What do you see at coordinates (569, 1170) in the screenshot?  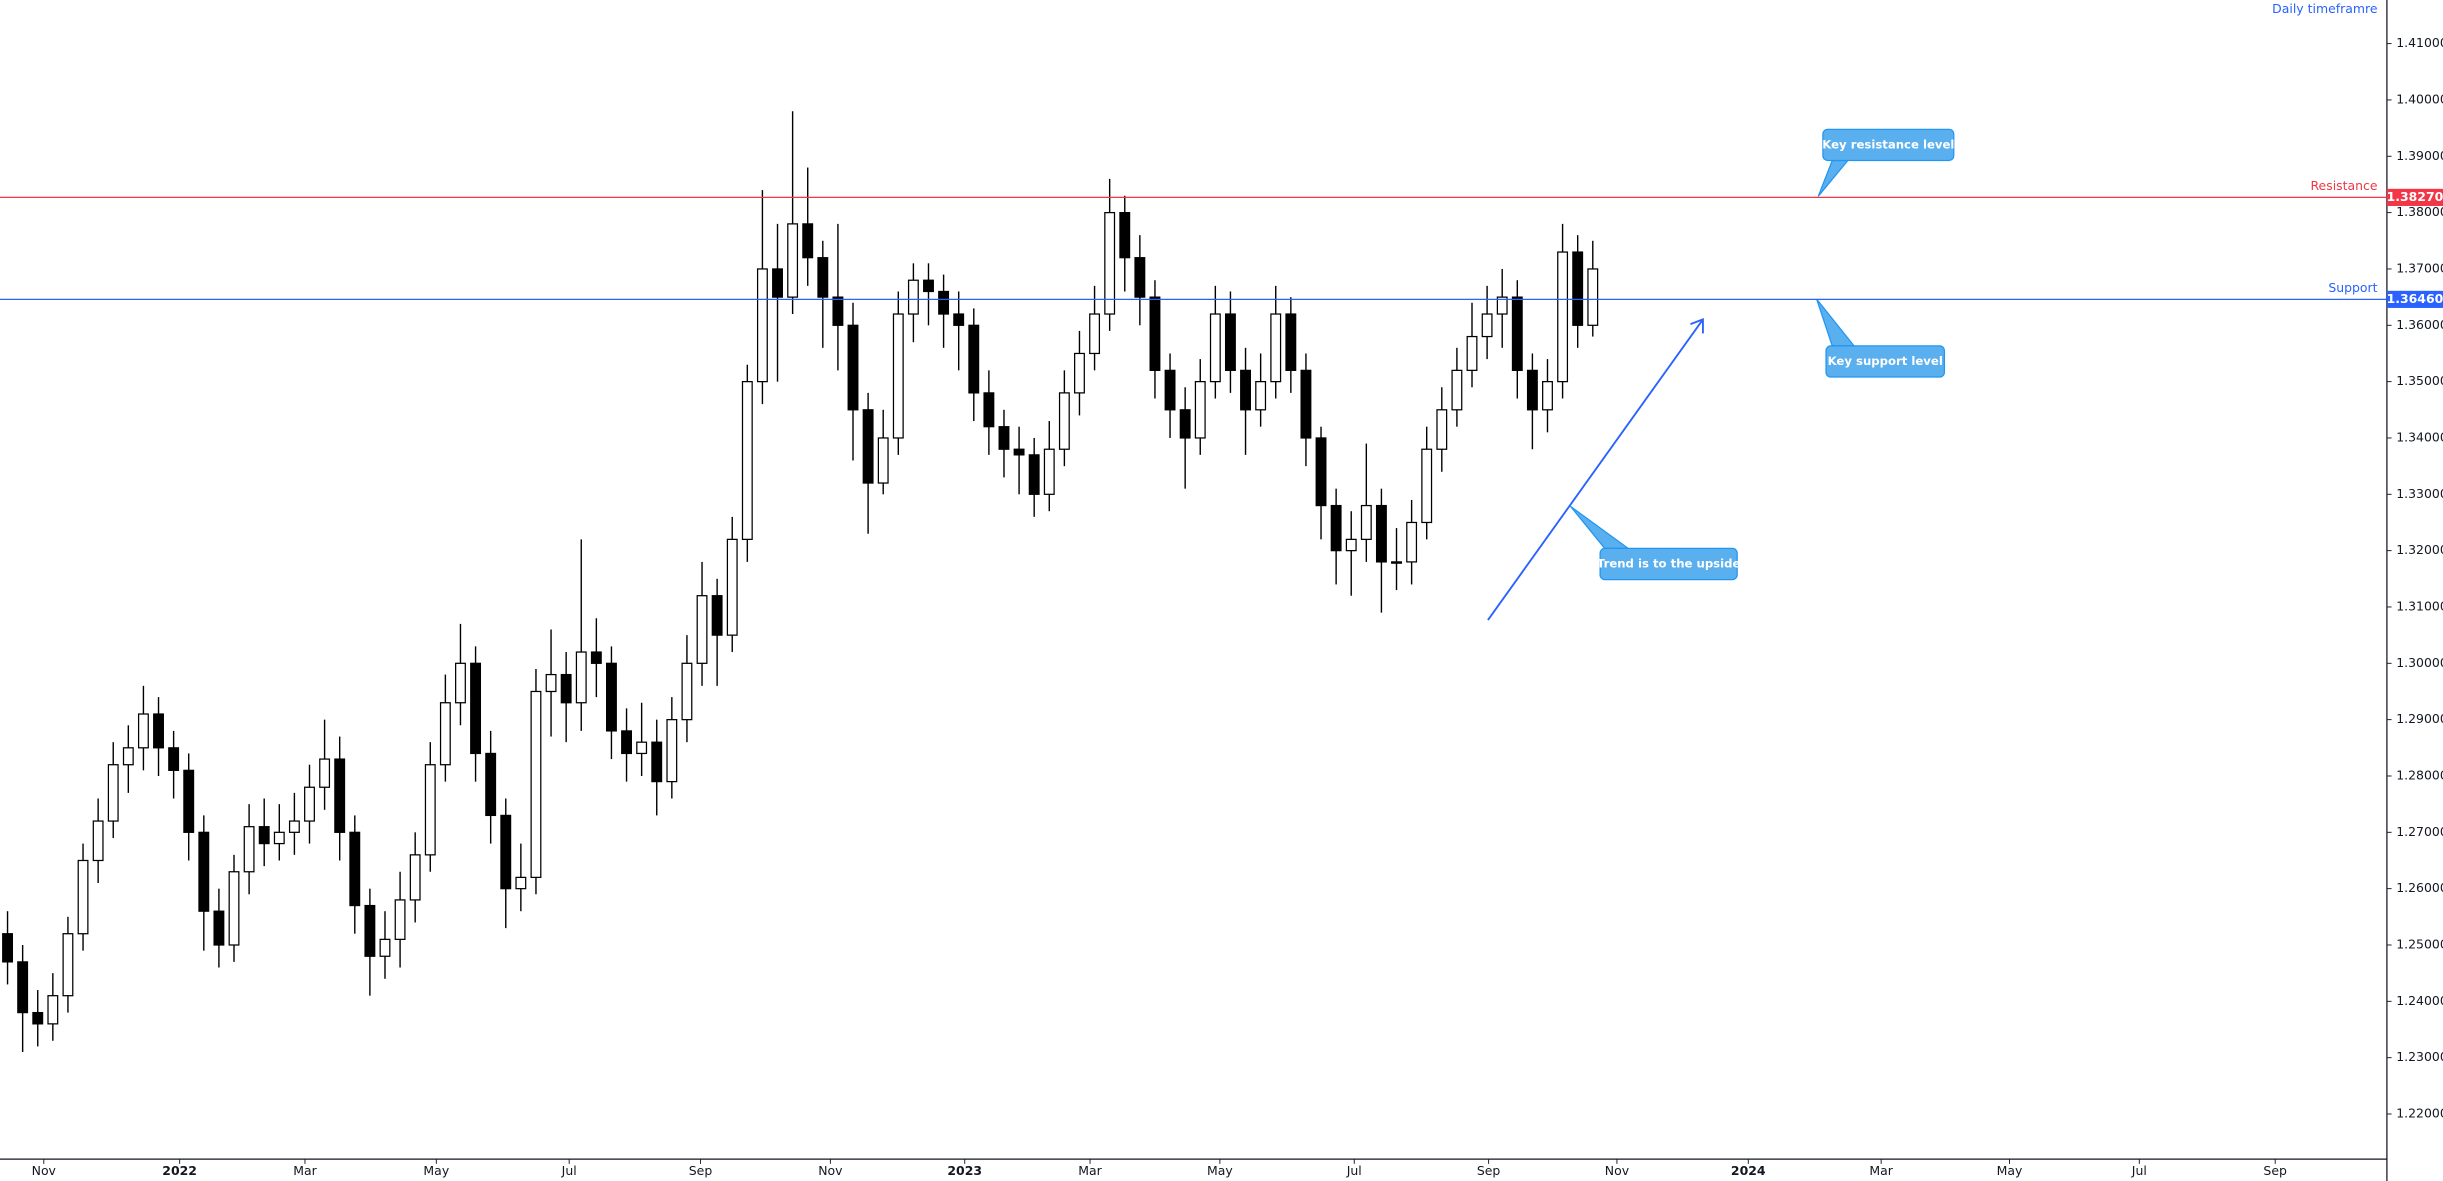 I see `x-tick-label: Jul` at bounding box center [569, 1170].